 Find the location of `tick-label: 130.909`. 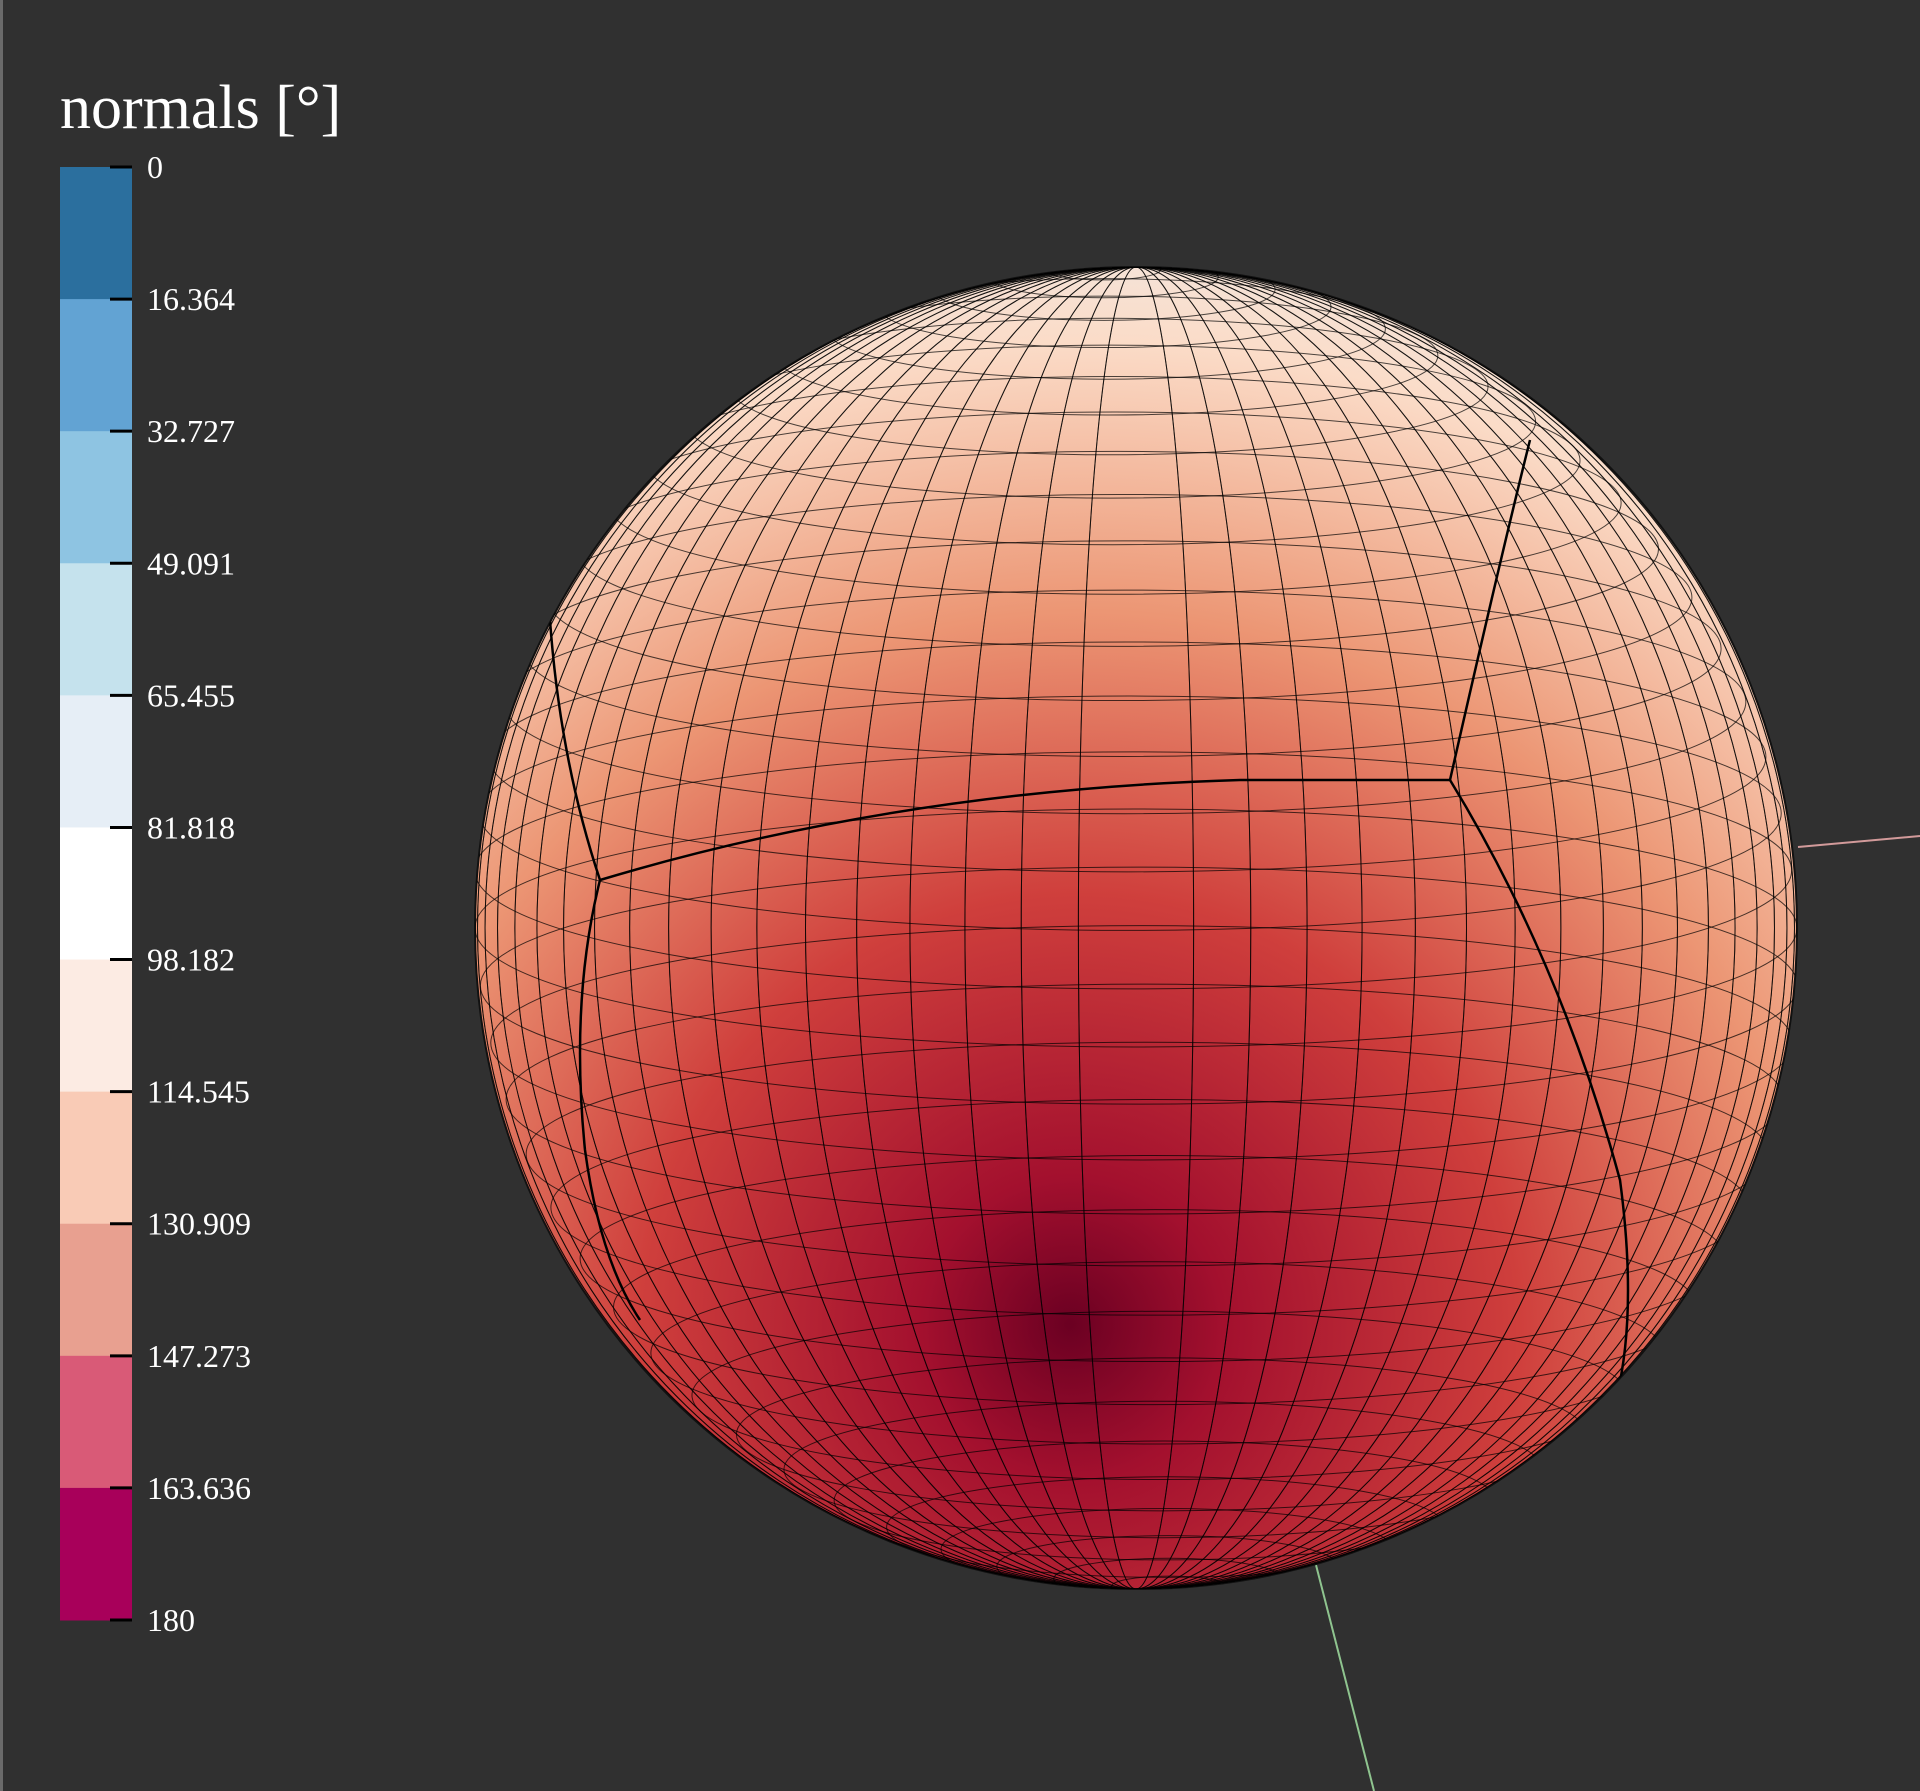

tick-label: 130.909 is located at coordinates (199, 1224).